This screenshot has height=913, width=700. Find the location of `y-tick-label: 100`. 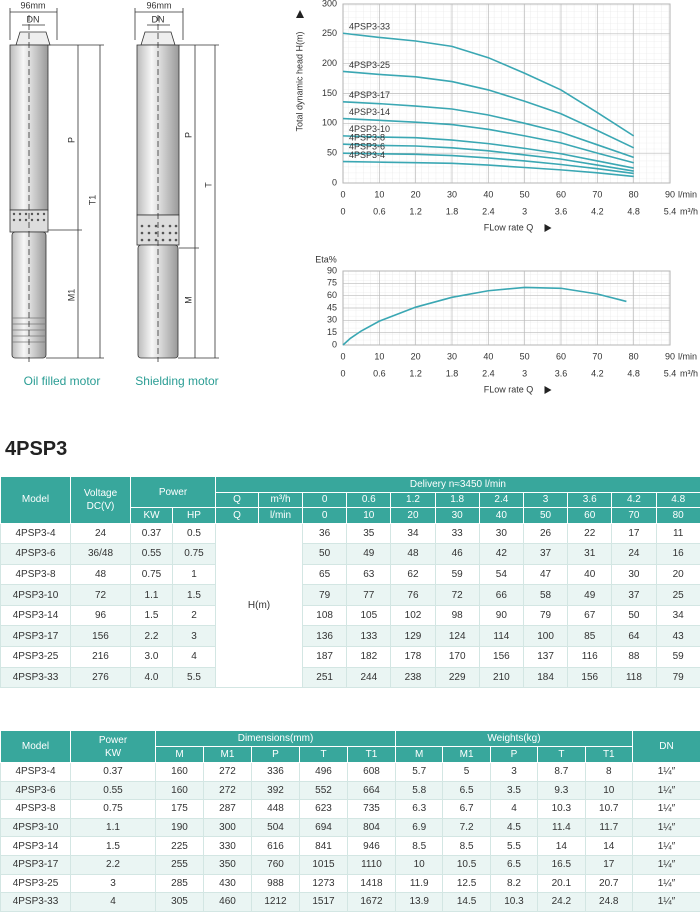

y-tick-label: 100 is located at coordinates (329, 123).